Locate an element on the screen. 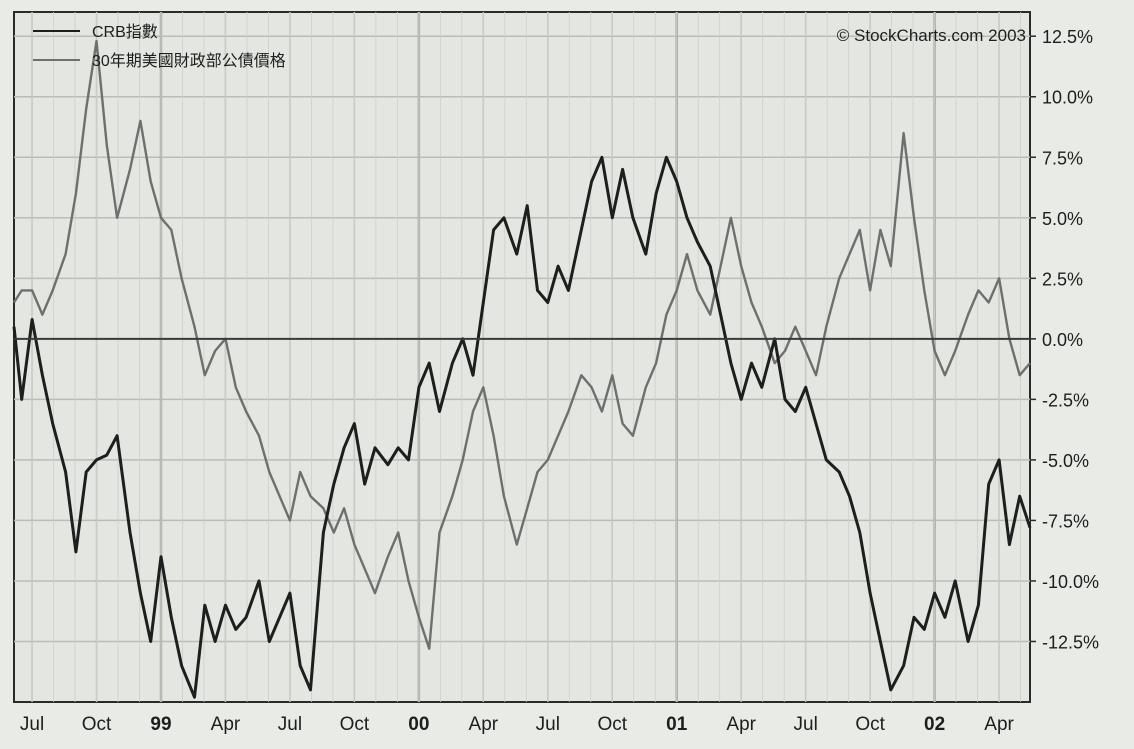 This screenshot has width=1134, height=749. legend-label-treasury: 30年期美國財政部公債價格 is located at coordinates (189, 61).